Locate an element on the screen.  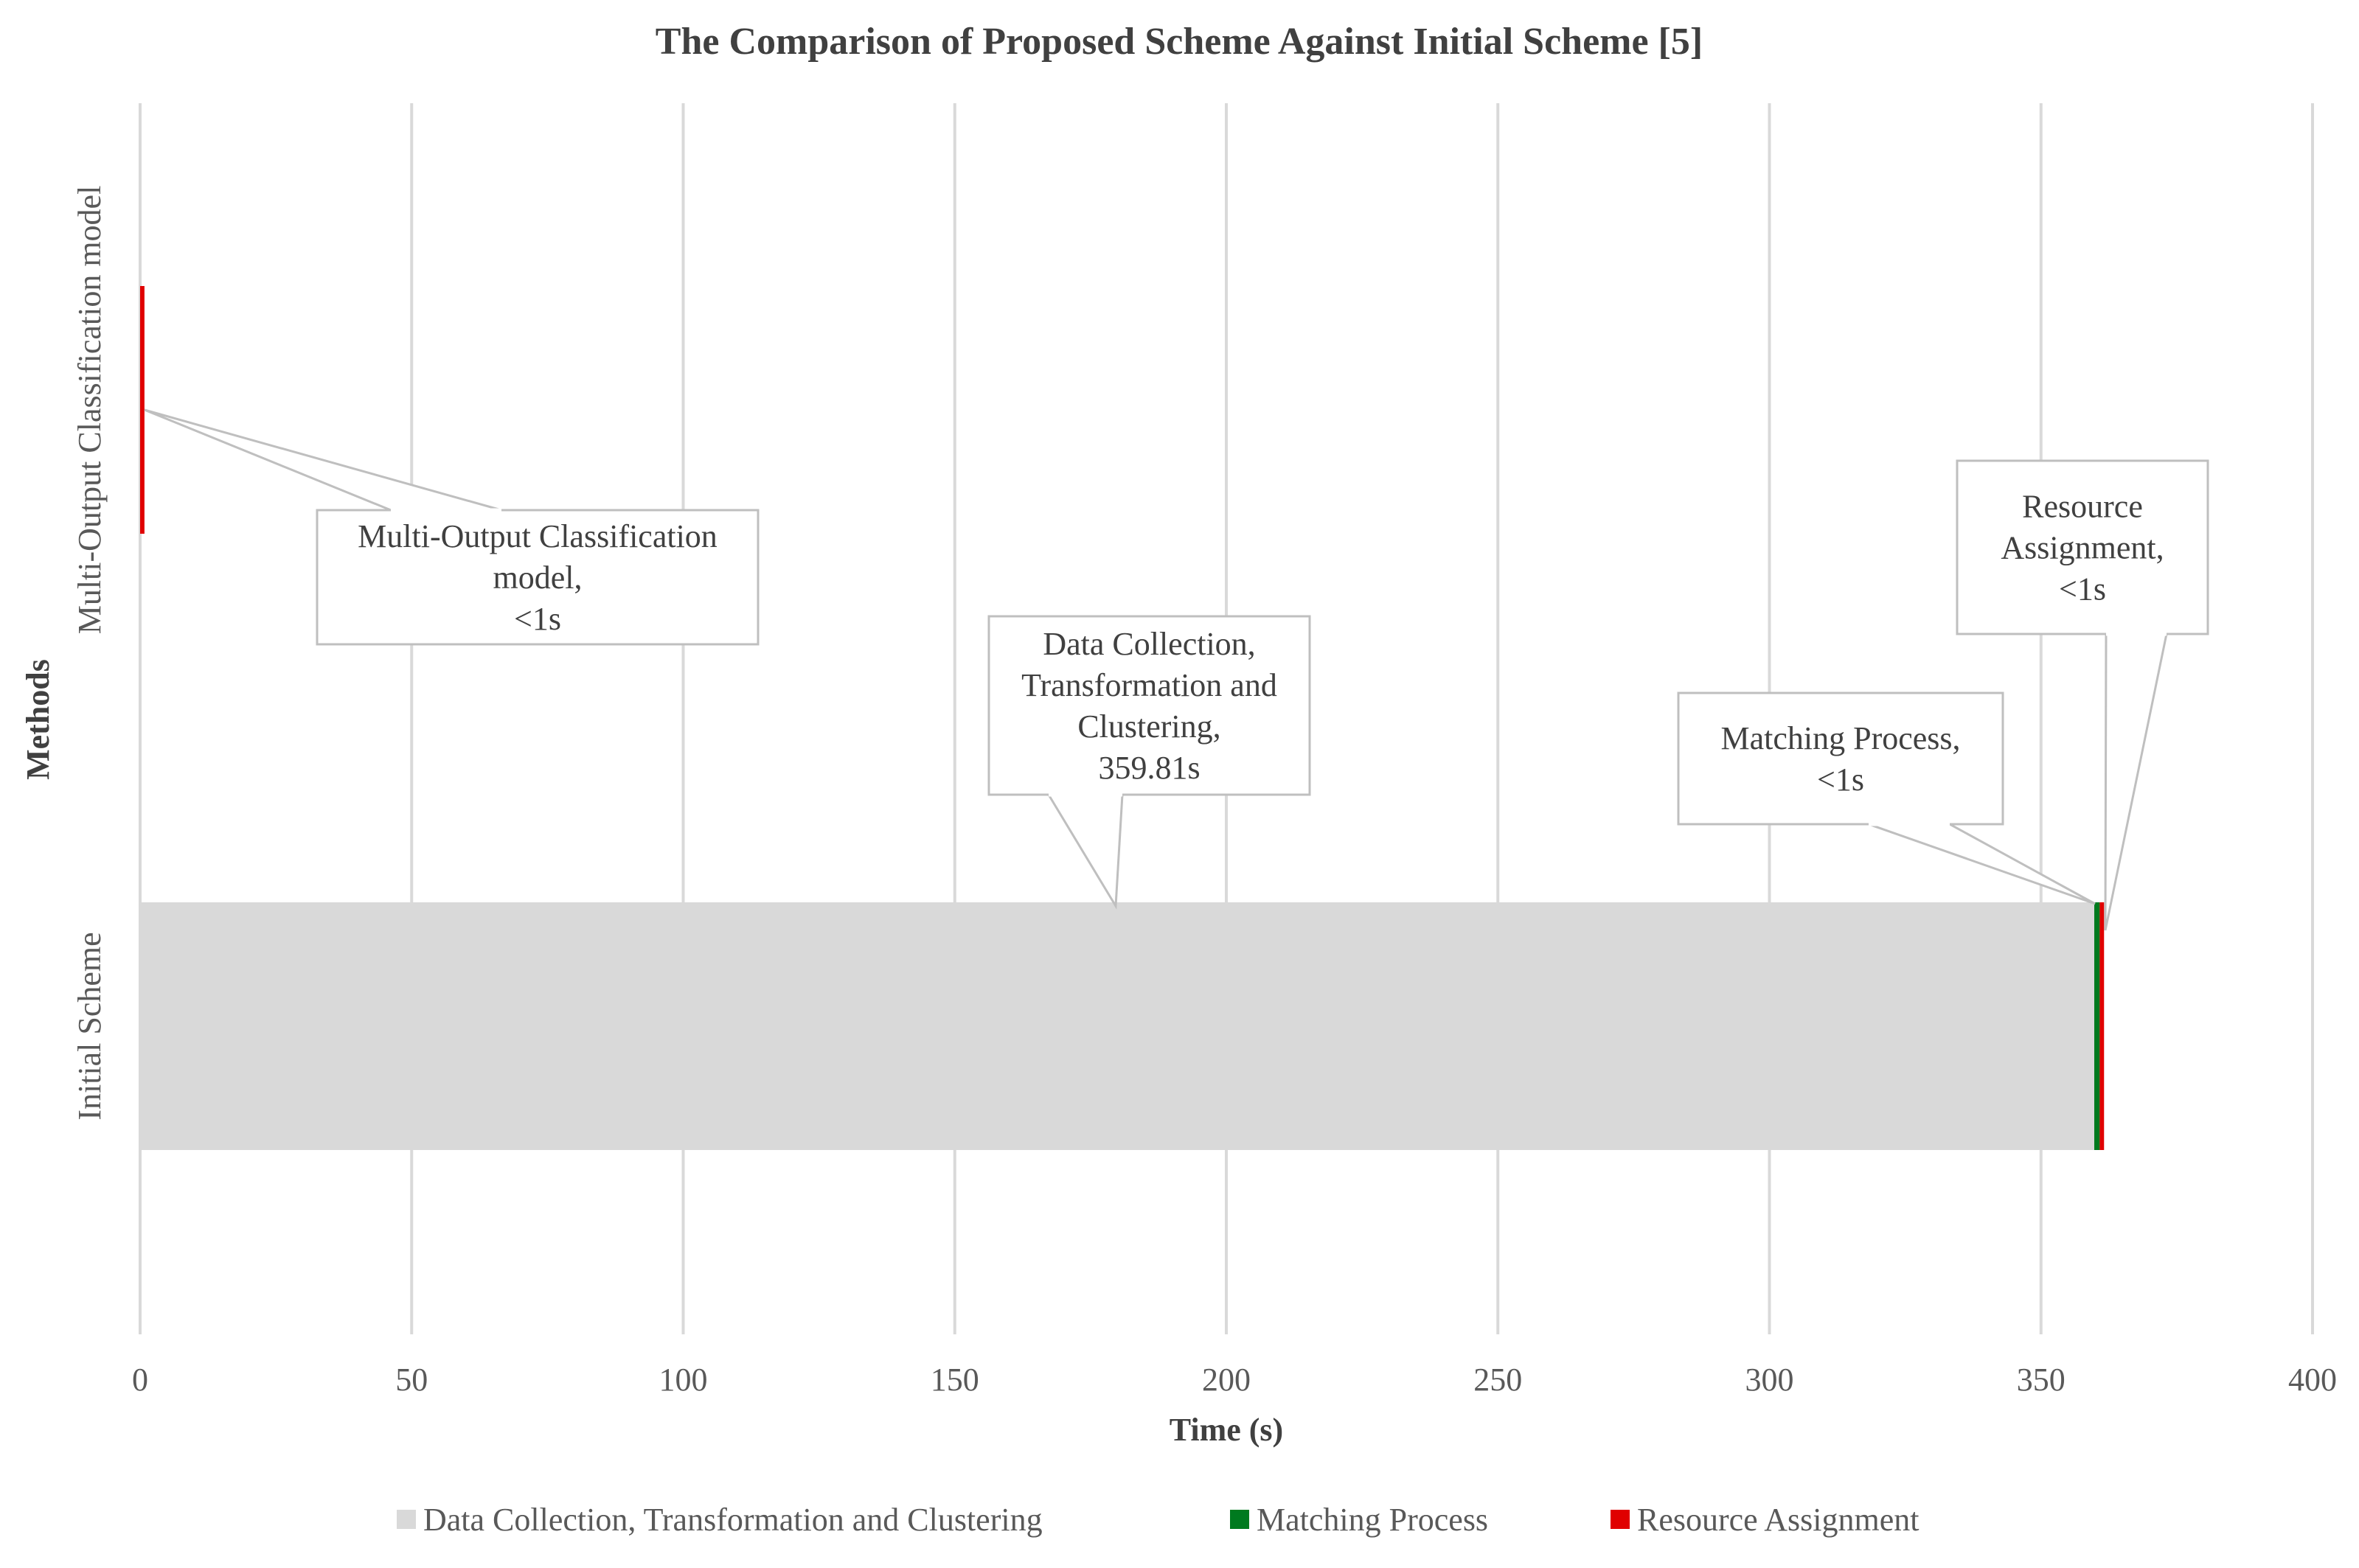
x-tick-label: 150 is located at coordinates (955, 1380).